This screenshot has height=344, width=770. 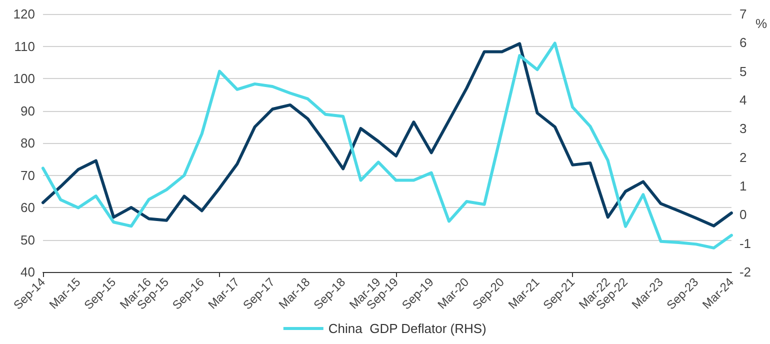 What do you see at coordinates (743, 71) in the screenshot?
I see `y2-tick-label: 5` at bounding box center [743, 71].